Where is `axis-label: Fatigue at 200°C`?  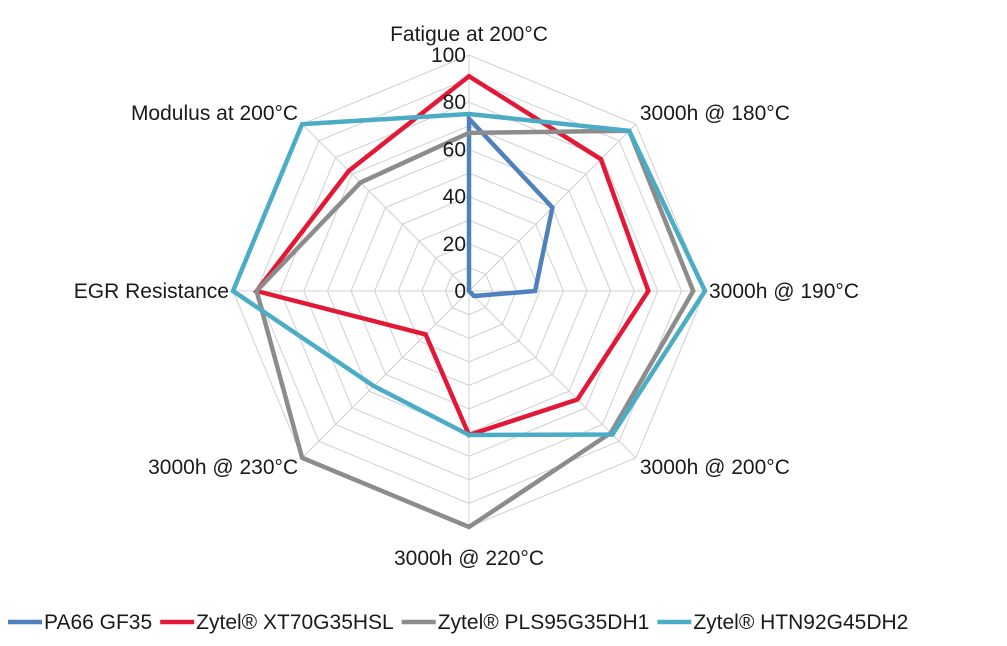 axis-label: Fatigue at 200°C is located at coordinates (469, 34).